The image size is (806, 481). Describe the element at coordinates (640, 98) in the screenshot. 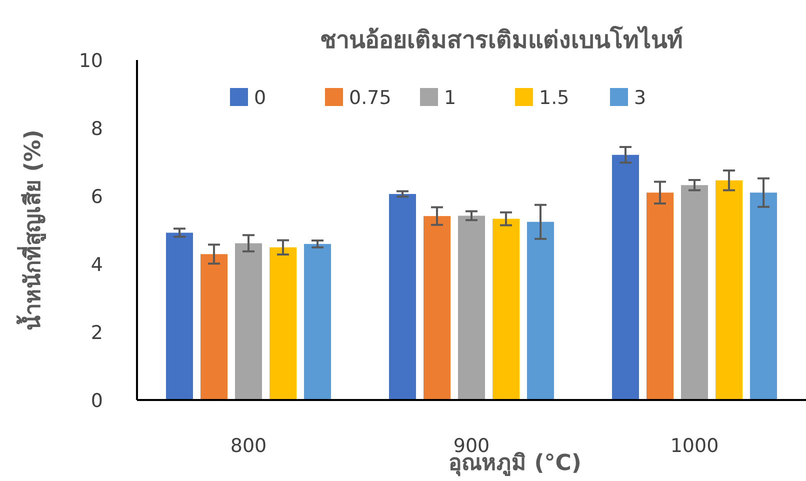

I see `legend-label: 3` at that location.